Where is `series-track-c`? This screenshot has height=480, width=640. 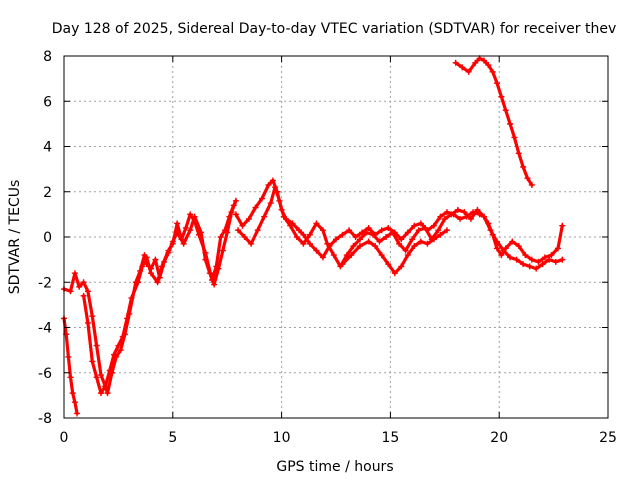 series-track-c is located at coordinates (158, 299).